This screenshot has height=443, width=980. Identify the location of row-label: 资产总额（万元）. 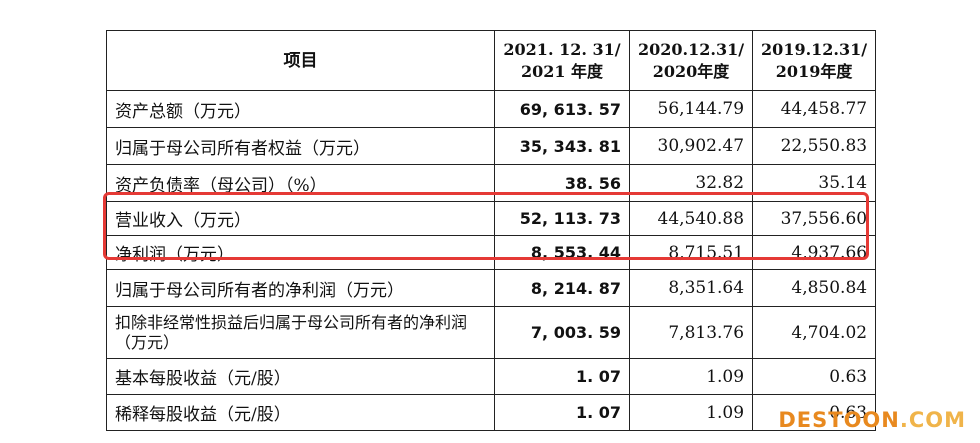
(300, 109).